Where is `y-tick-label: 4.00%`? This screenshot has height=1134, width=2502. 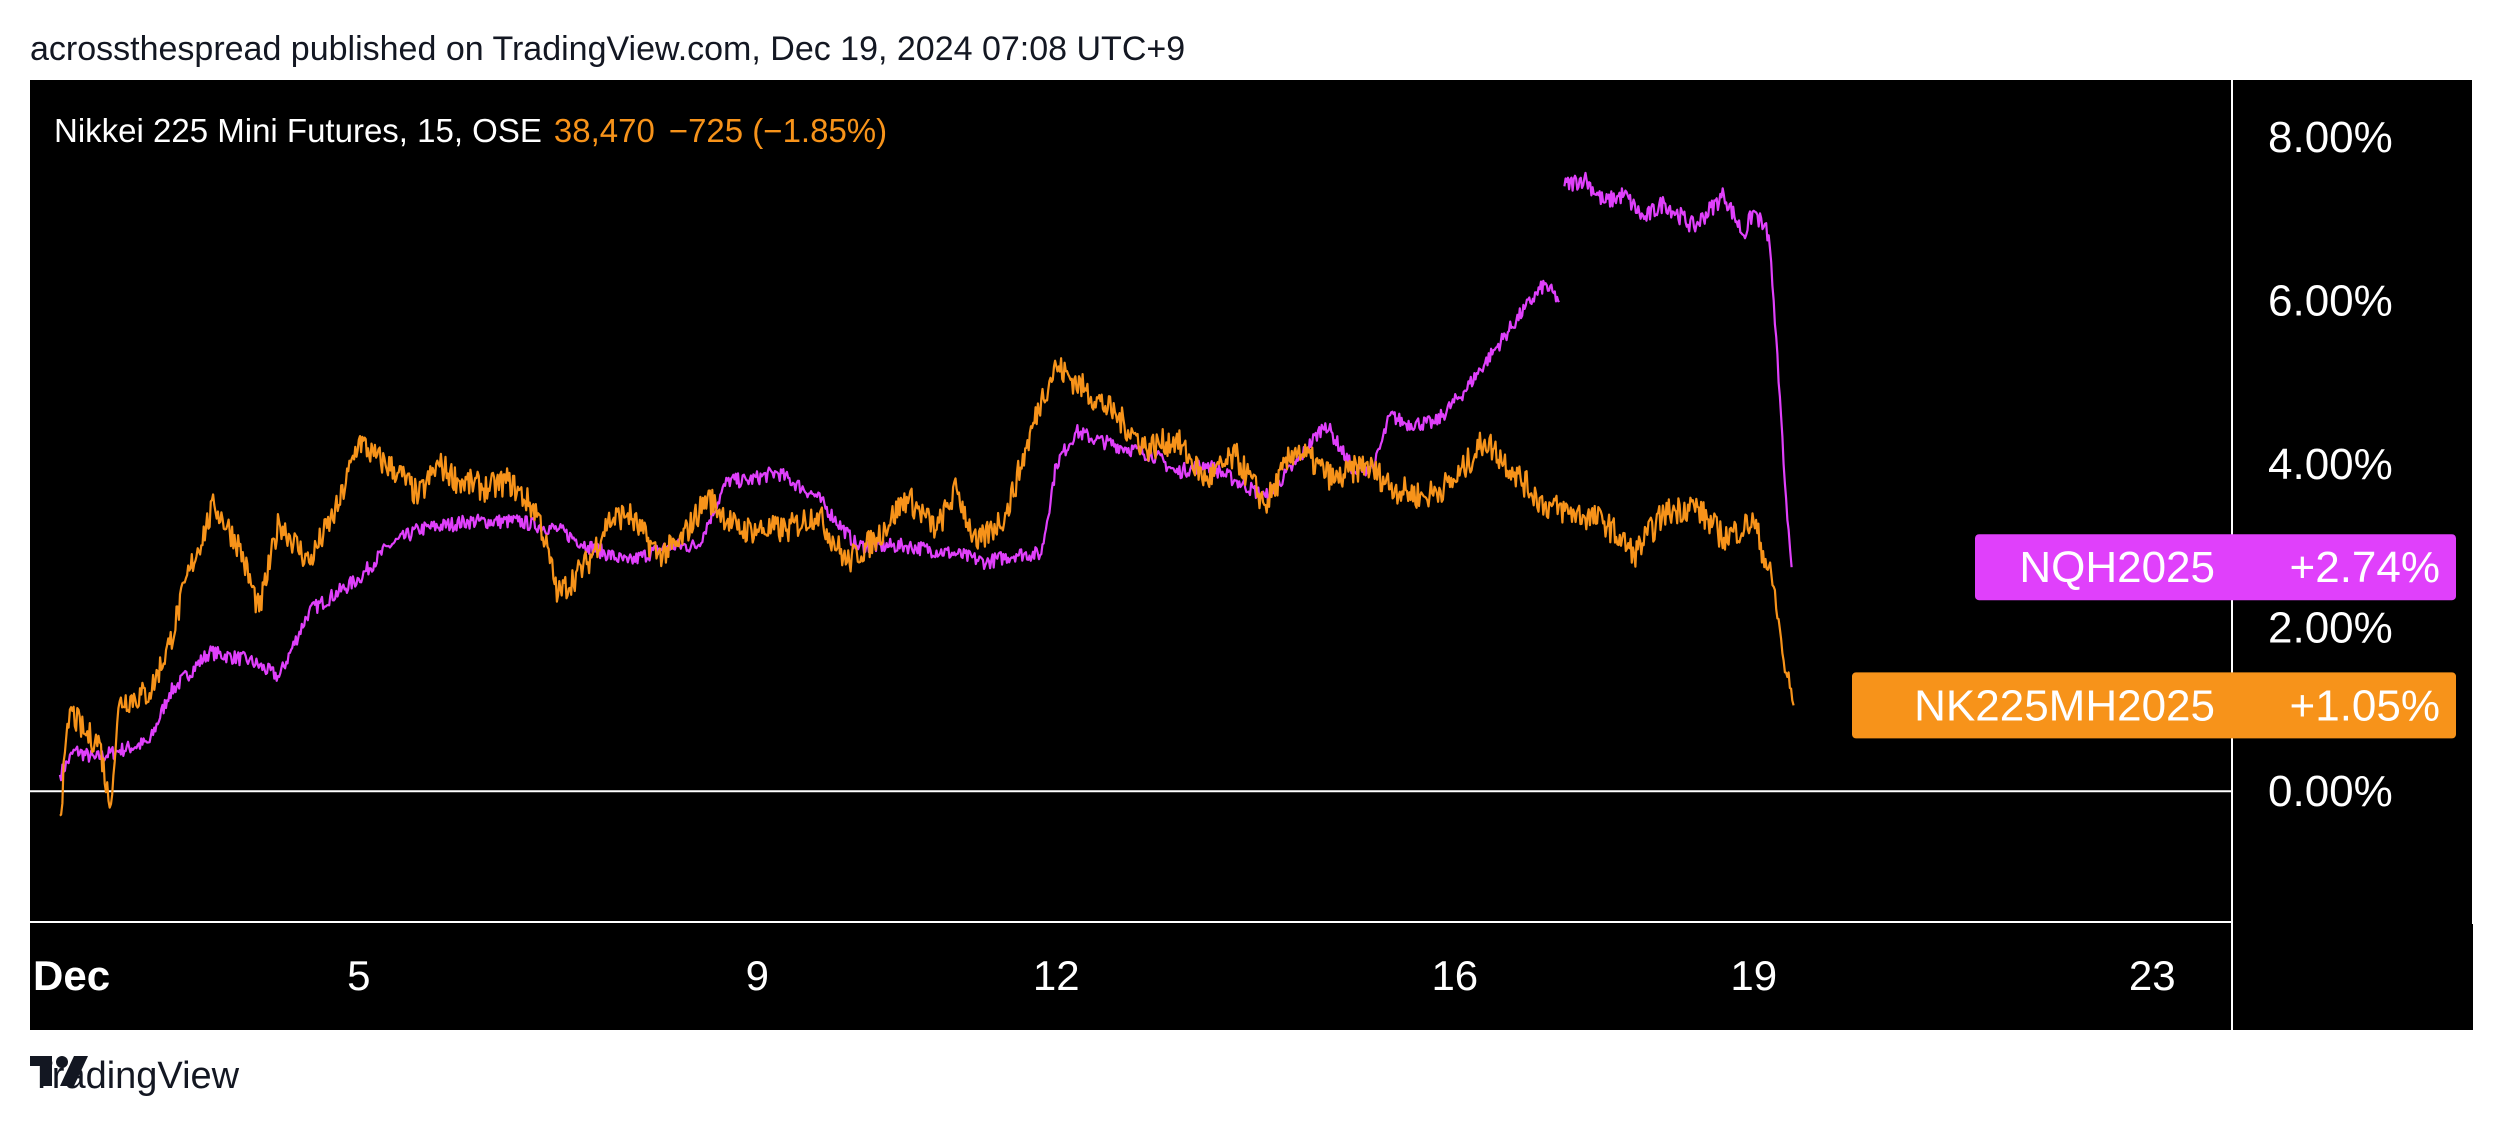 y-tick-label: 4.00% is located at coordinates (2330, 464).